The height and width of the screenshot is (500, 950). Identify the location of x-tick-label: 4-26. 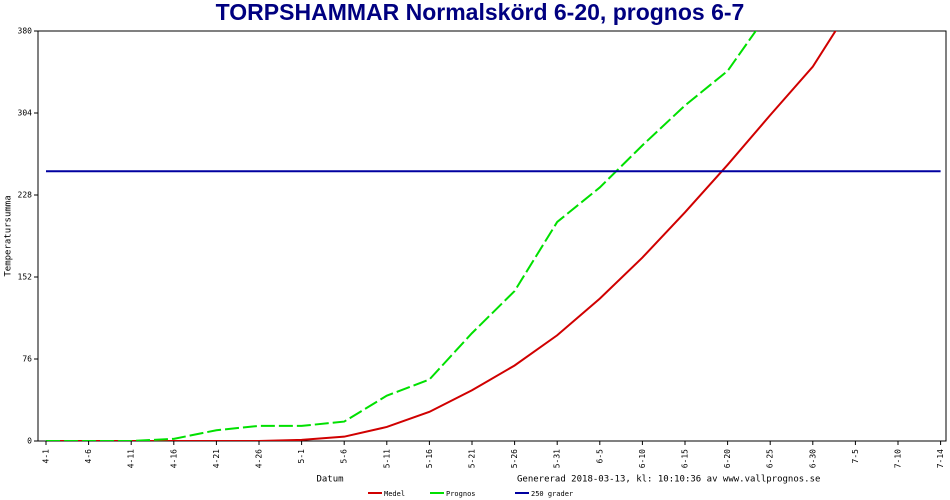
(259, 458).